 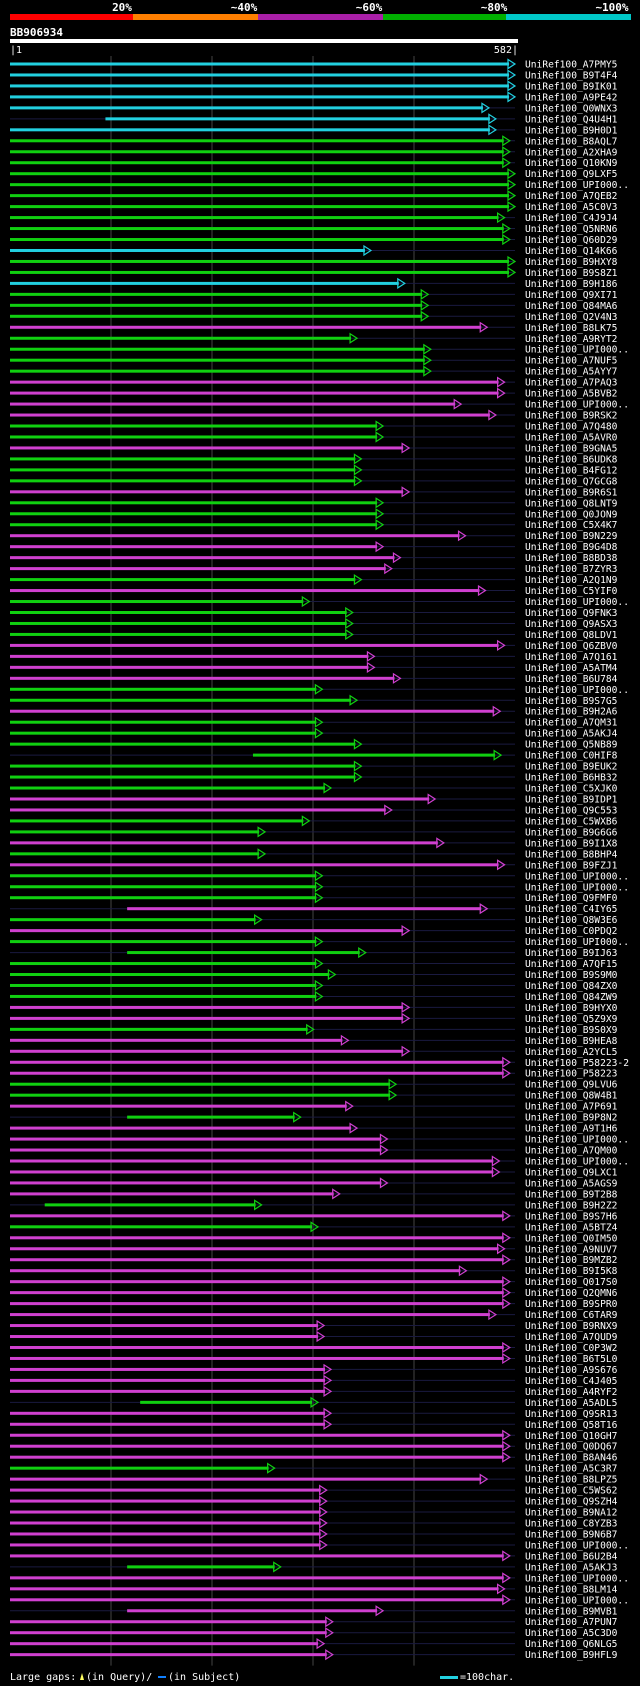 What do you see at coordinates (314, 590) in the screenshot?
I see `hit-row: UniRef100_C5YIF0` at bounding box center [314, 590].